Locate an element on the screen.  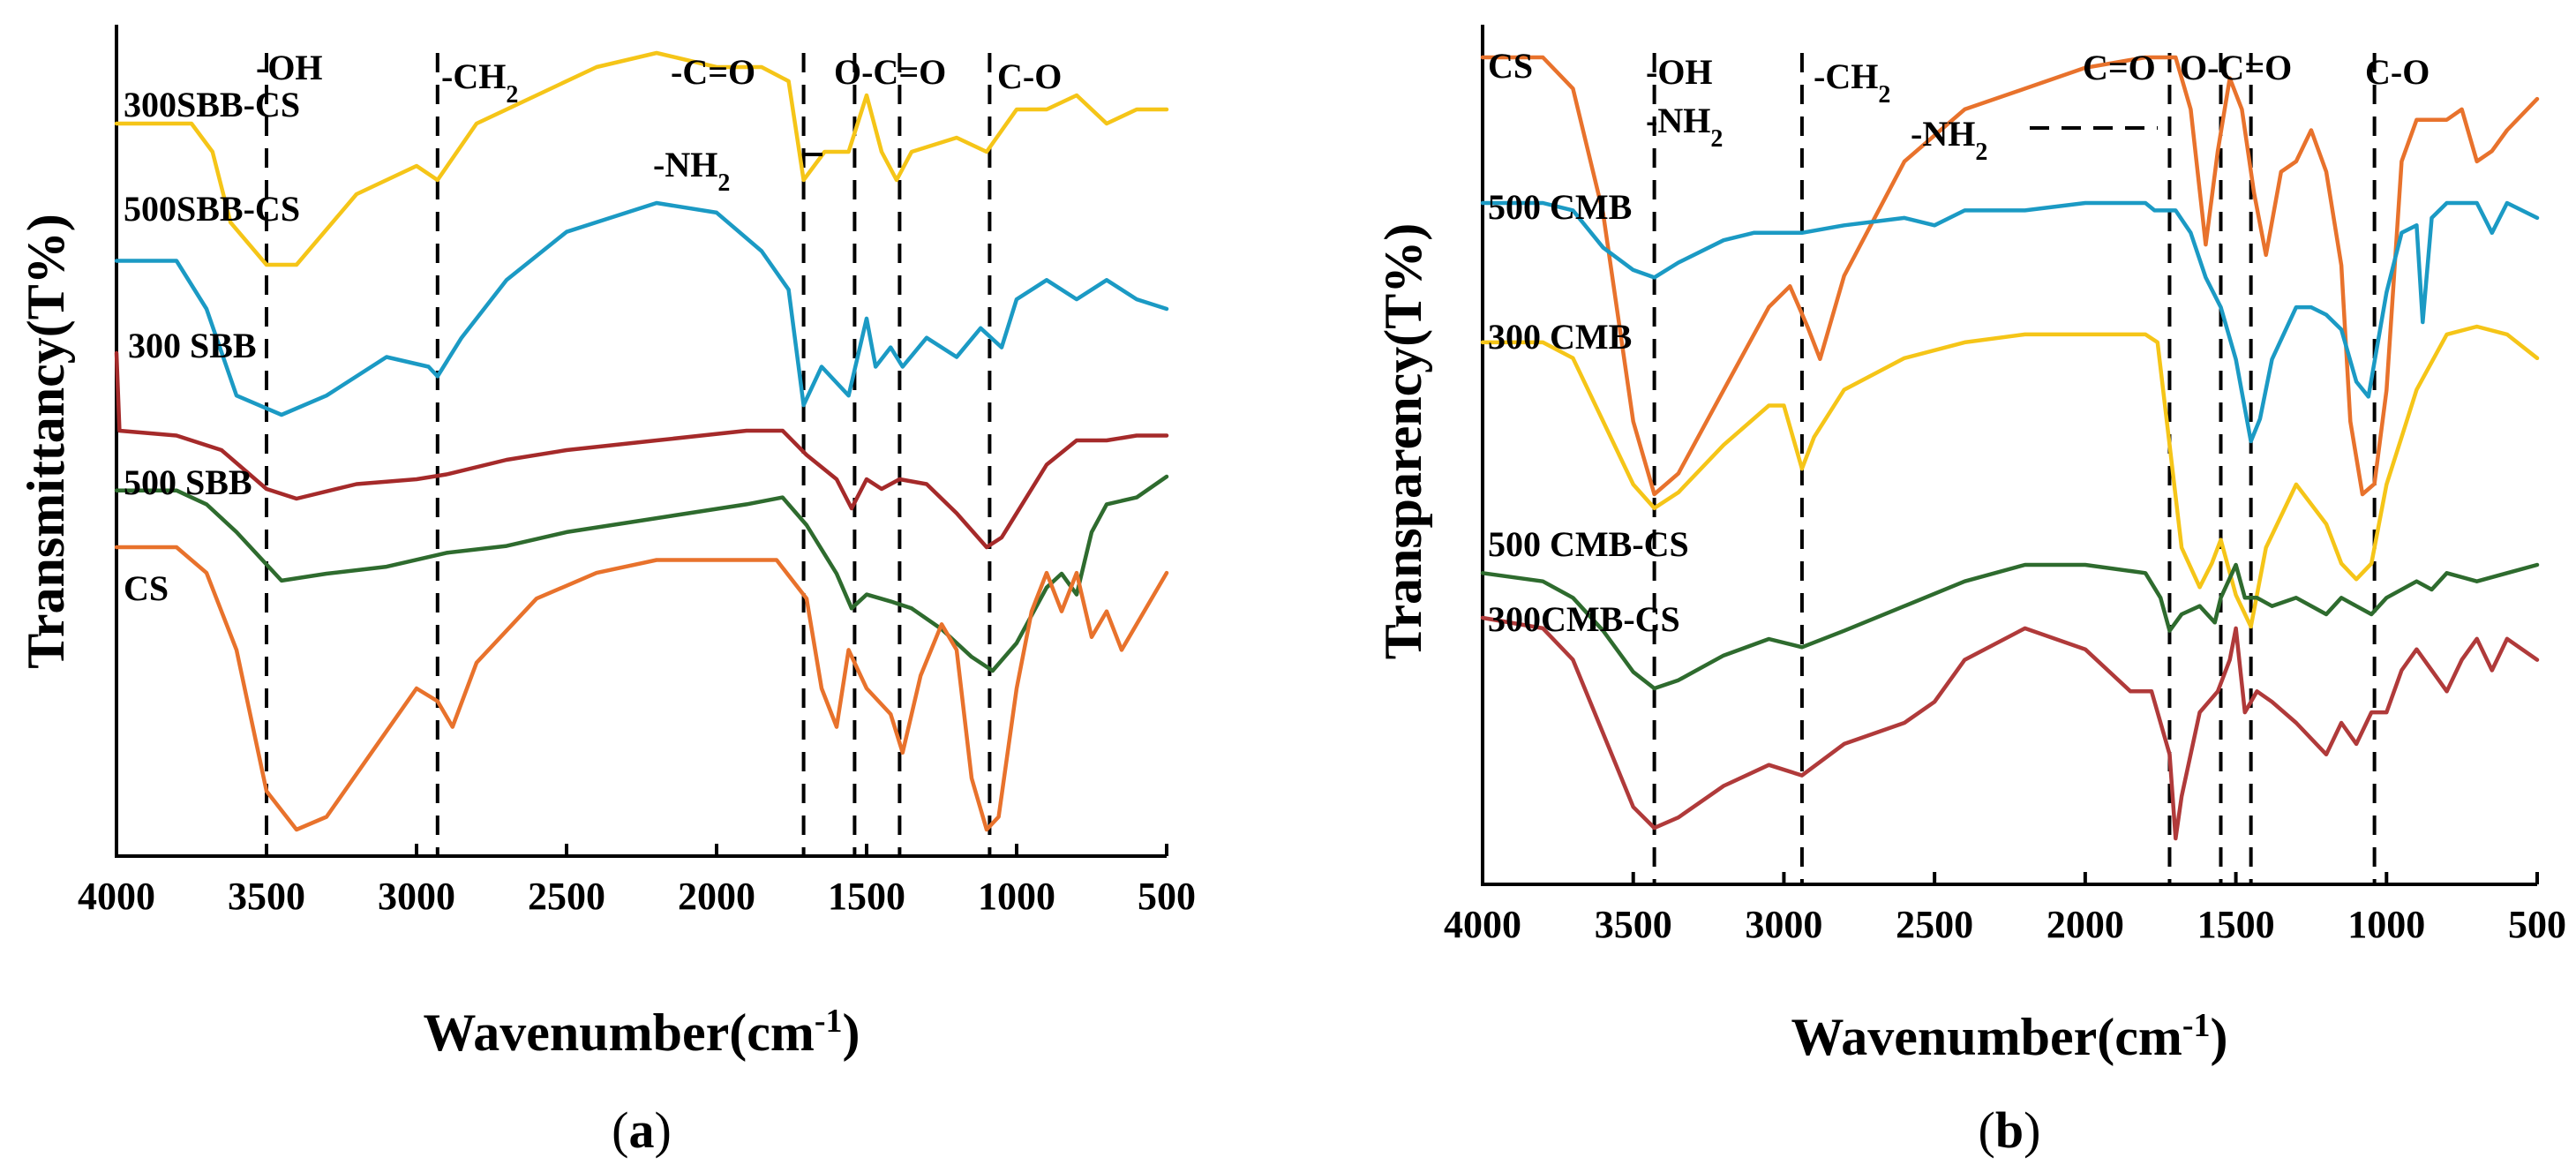
series-line-300sbb-cs is located at coordinates (641, 158).